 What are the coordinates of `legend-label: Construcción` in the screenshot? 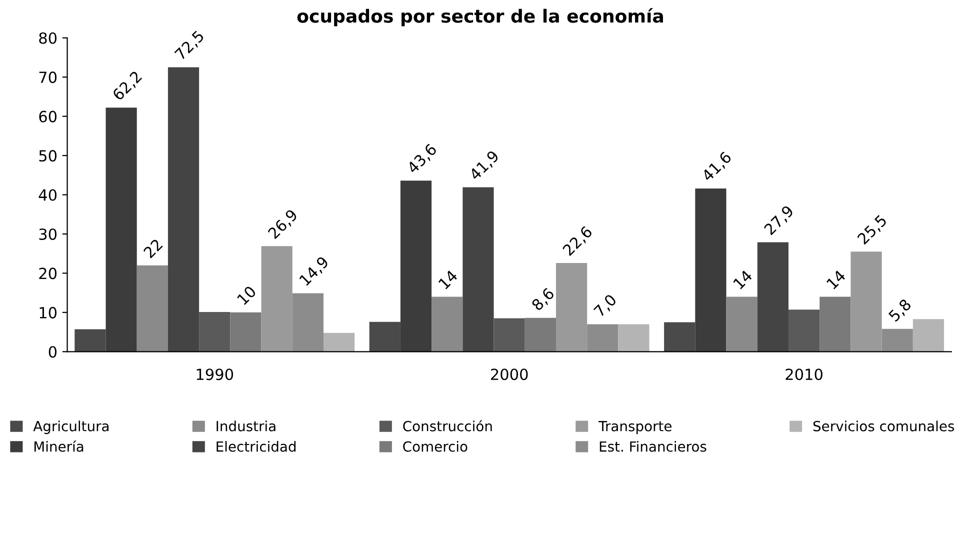 It's located at (447, 426).